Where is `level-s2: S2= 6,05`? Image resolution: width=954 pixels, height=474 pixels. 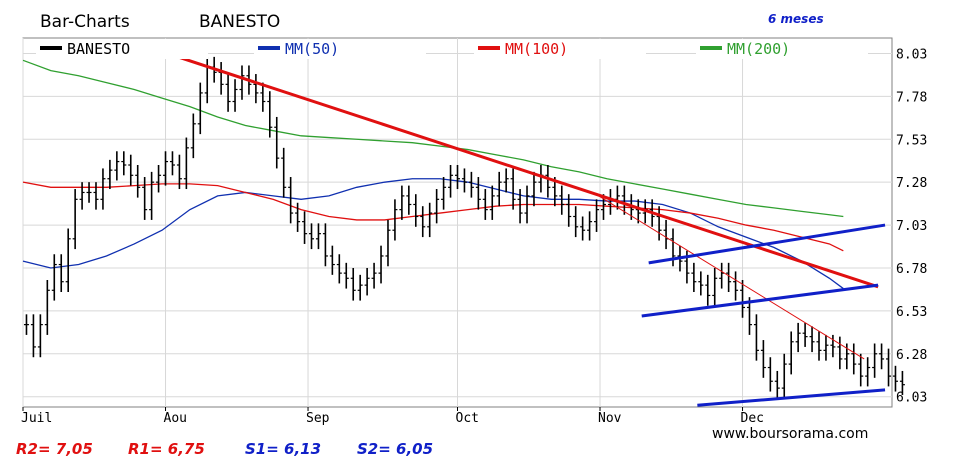
level-s2: S2= 6,05 is located at coordinates (395, 449).